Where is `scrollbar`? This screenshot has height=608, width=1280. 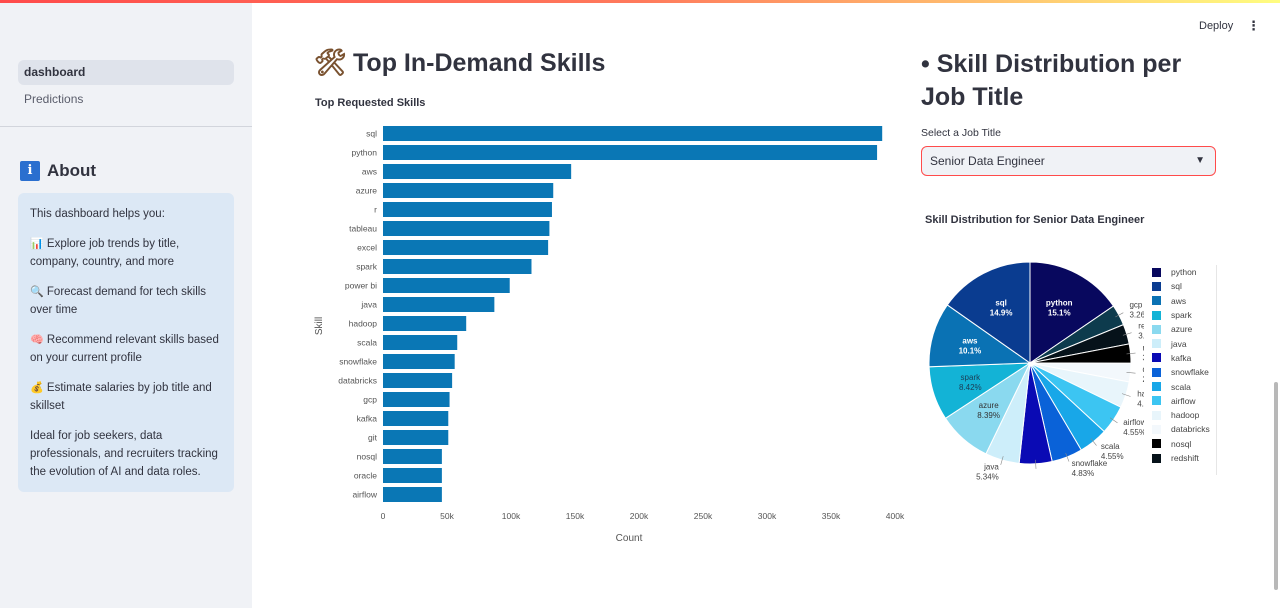
scrollbar is located at coordinates (1276, 486).